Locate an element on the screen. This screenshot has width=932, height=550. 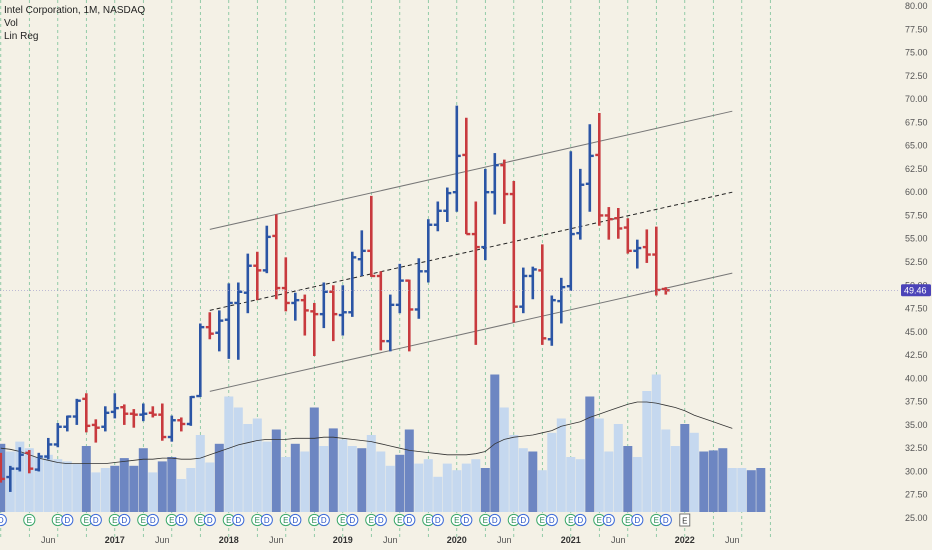
future-earnings-label: E is located at coordinates (684, 521).